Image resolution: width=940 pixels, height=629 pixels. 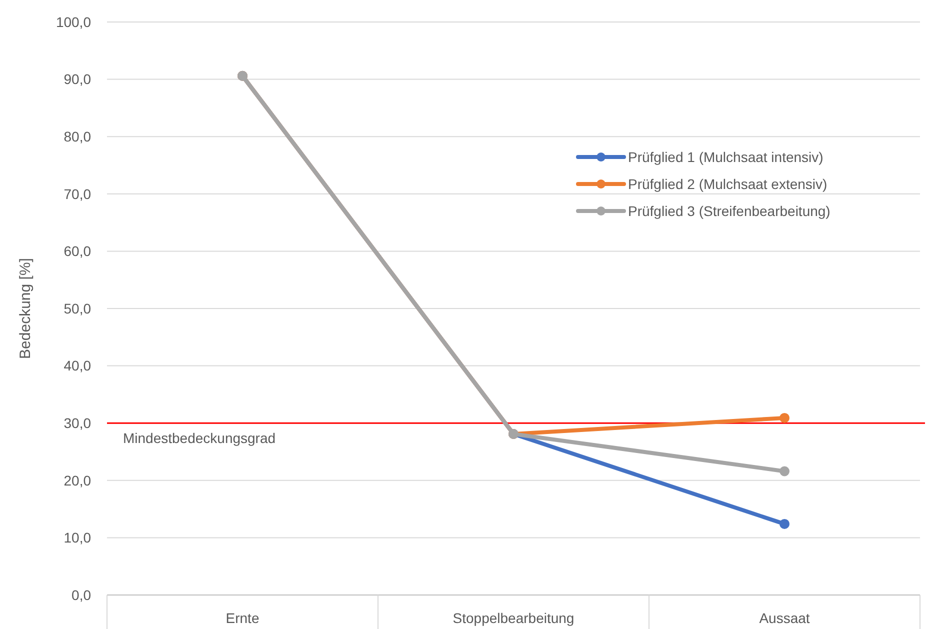 I want to click on x-tick-label: Aussaat, so click(x=784, y=618).